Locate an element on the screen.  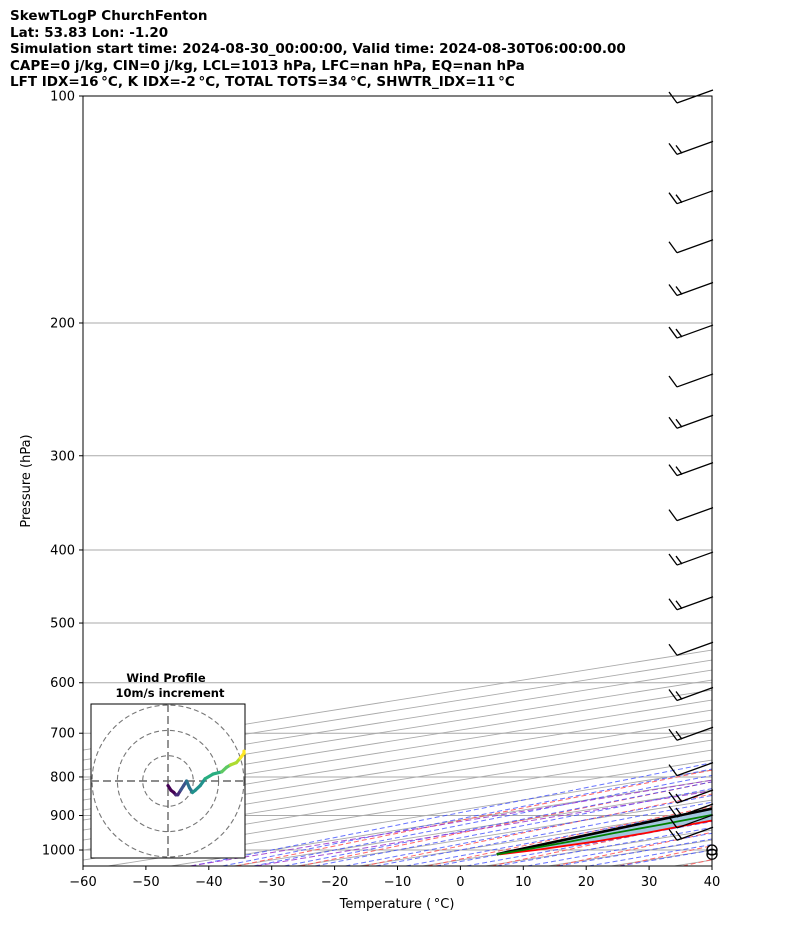
y-tick-label: 400 is located at coordinates (62, 550).